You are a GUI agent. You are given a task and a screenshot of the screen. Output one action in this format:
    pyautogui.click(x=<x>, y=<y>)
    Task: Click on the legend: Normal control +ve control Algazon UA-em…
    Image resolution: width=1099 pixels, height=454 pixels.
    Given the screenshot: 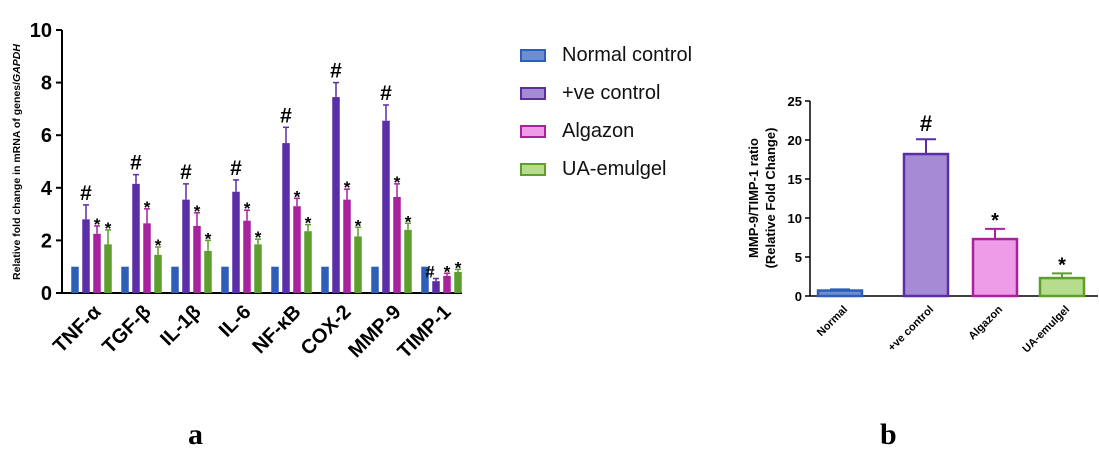 What is the action you would take?
    pyautogui.click(x=606, y=112)
    